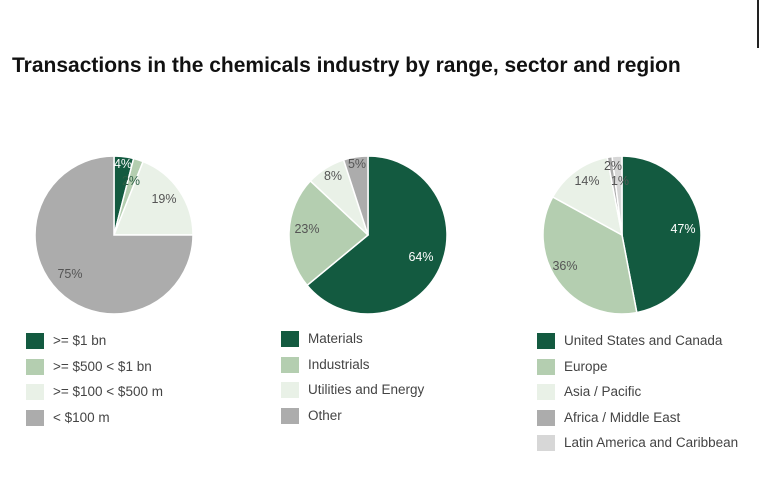 The height and width of the screenshot is (503, 760). Describe the element at coordinates (69, 274) in the screenshot. I see `pie-data-label-range-3: 75%` at that location.